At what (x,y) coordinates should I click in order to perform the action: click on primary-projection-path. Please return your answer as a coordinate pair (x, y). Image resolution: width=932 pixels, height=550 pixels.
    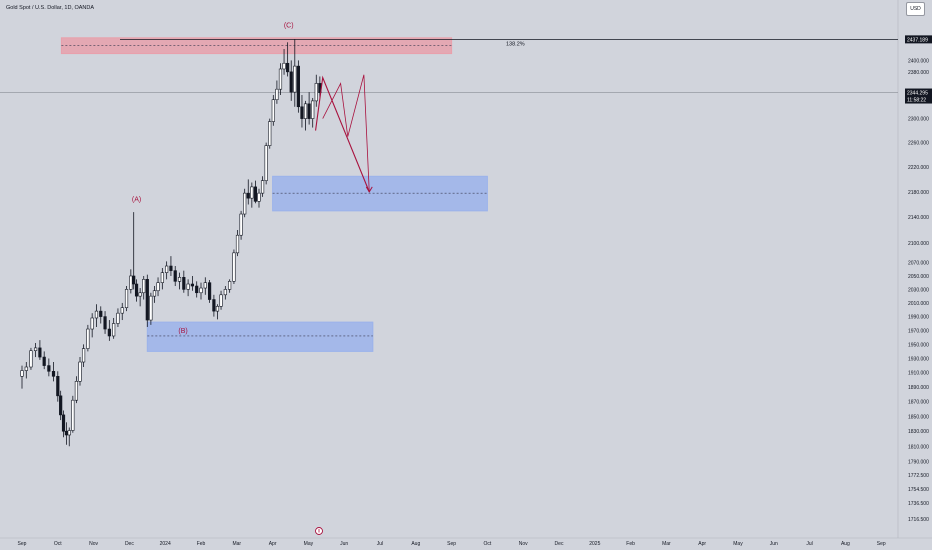
    Looking at the image, I should click on (342, 134).